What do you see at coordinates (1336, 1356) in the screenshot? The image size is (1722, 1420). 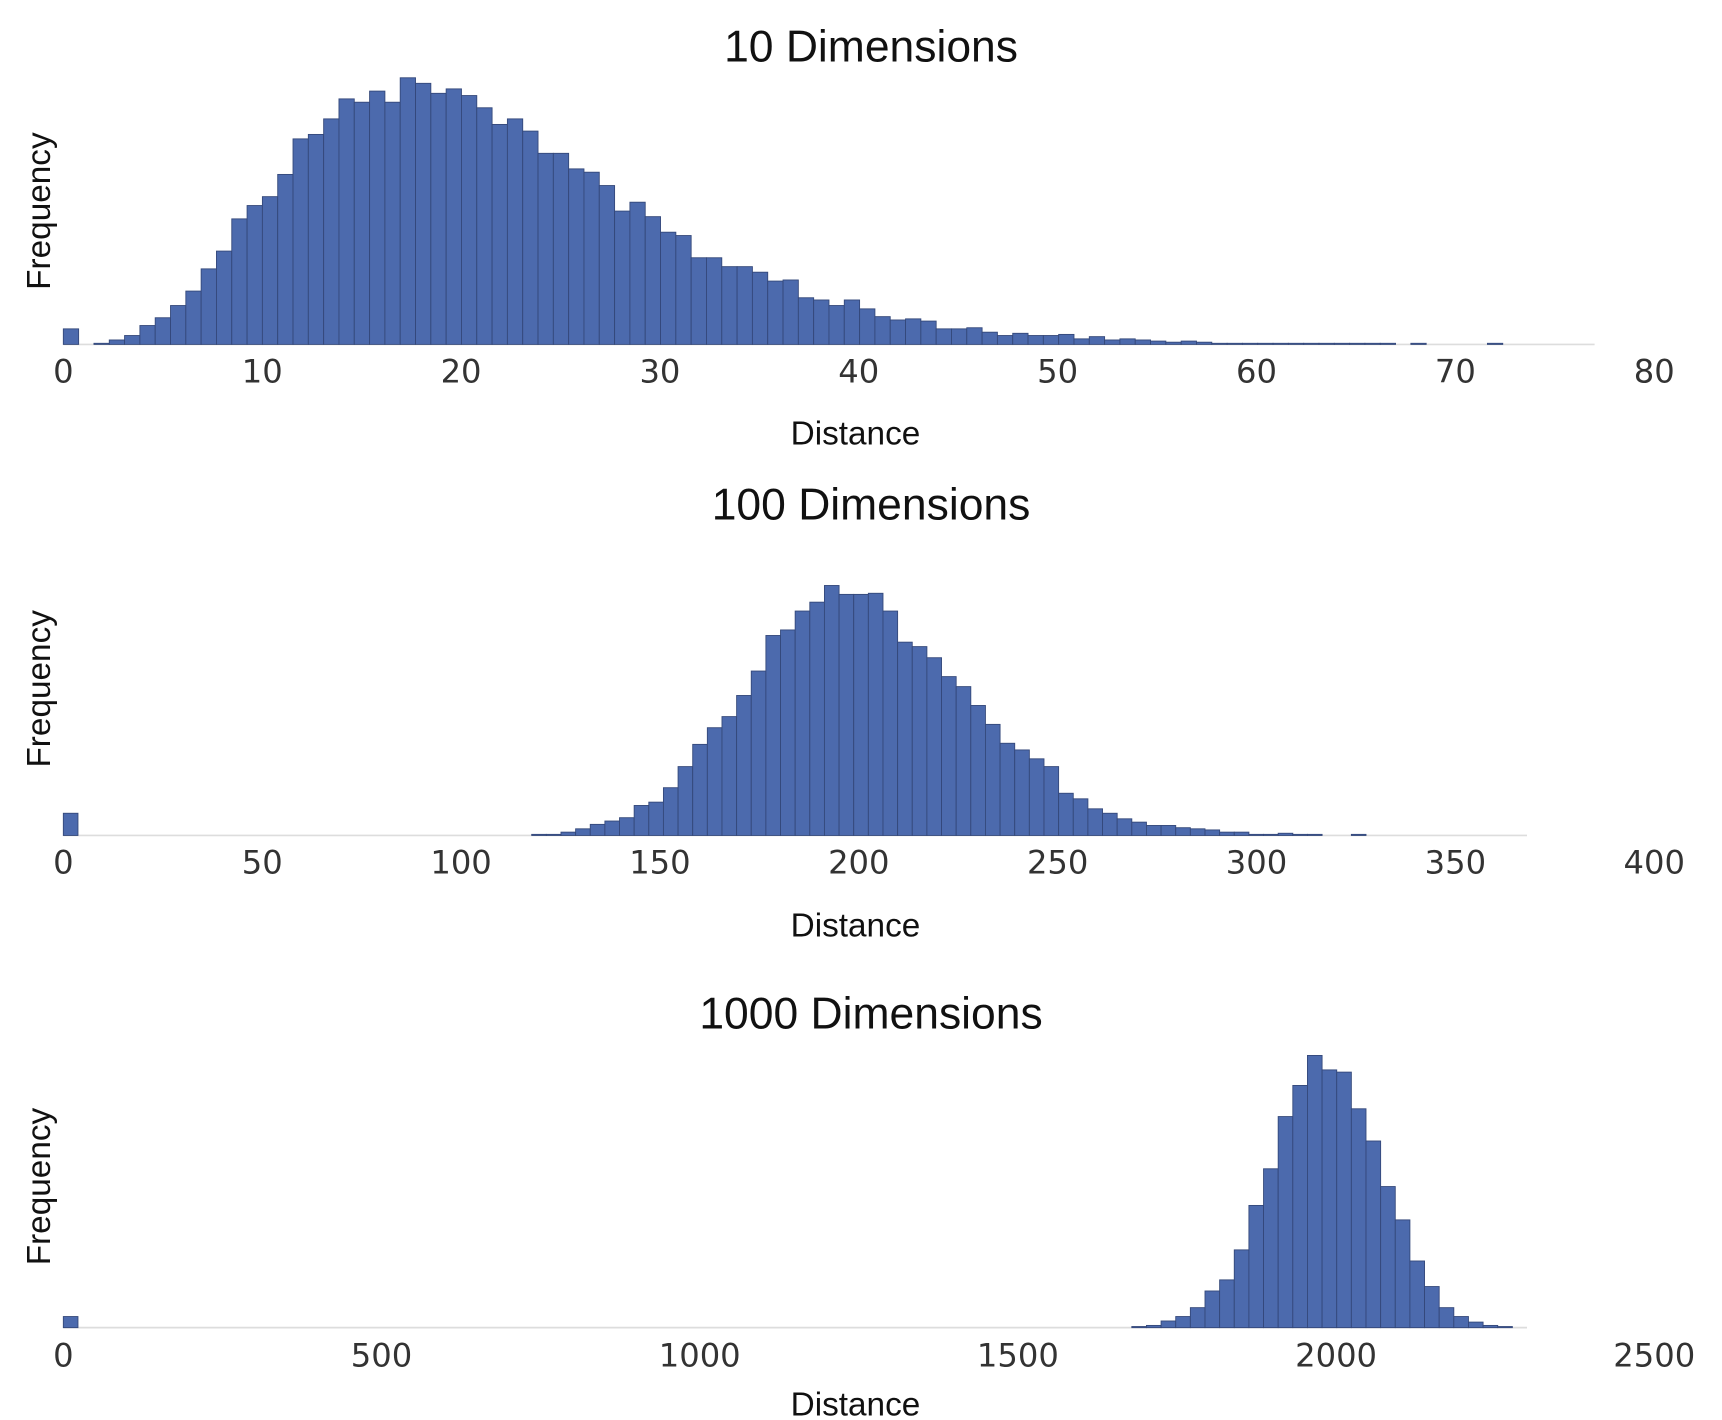 I see `x-tick-label: 2000` at bounding box center [1336, 1356].